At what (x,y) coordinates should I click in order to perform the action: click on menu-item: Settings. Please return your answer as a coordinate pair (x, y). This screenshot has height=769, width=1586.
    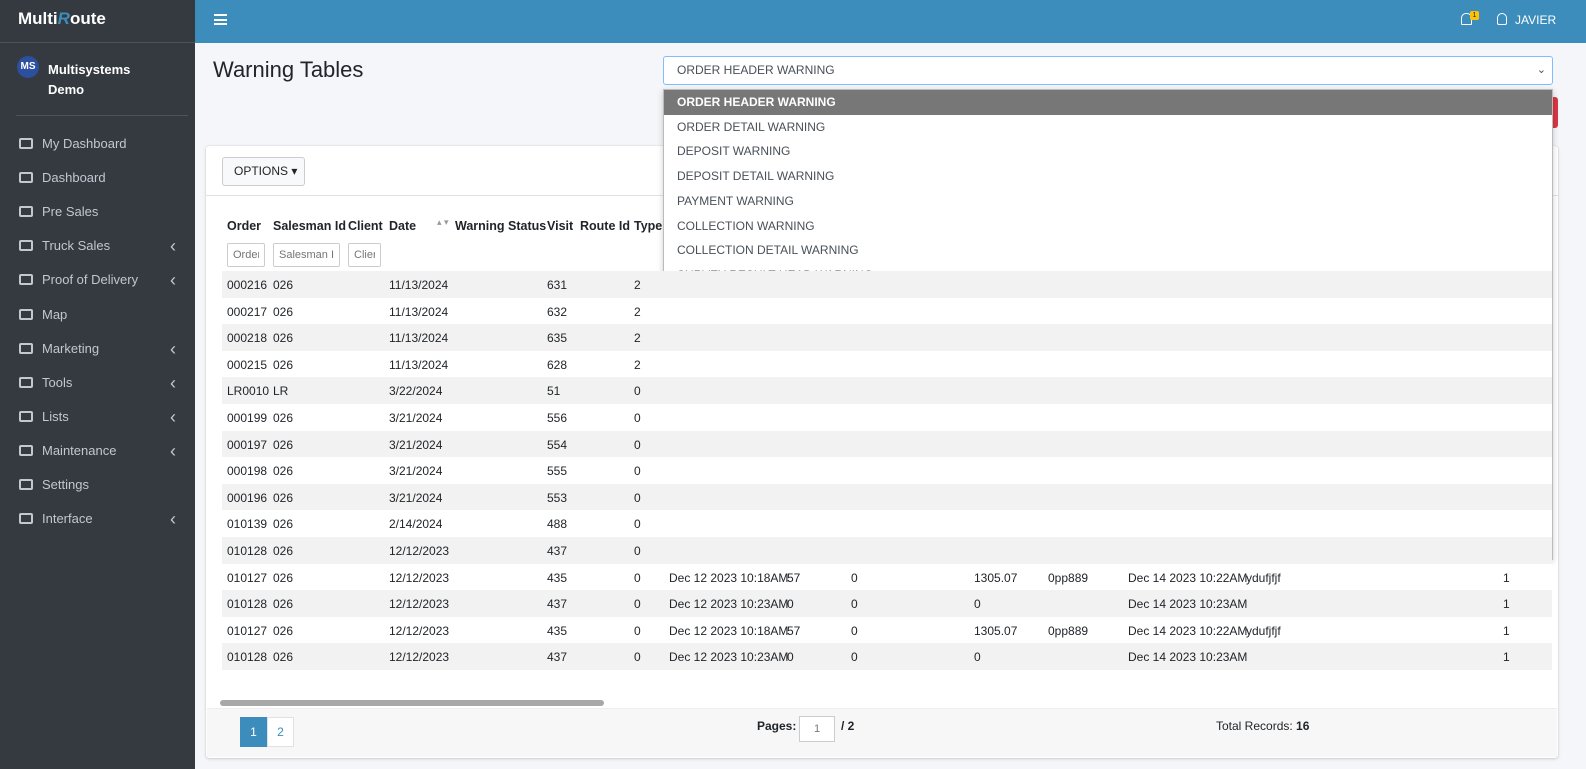
    Looking at the image, I should click on (97, 485).